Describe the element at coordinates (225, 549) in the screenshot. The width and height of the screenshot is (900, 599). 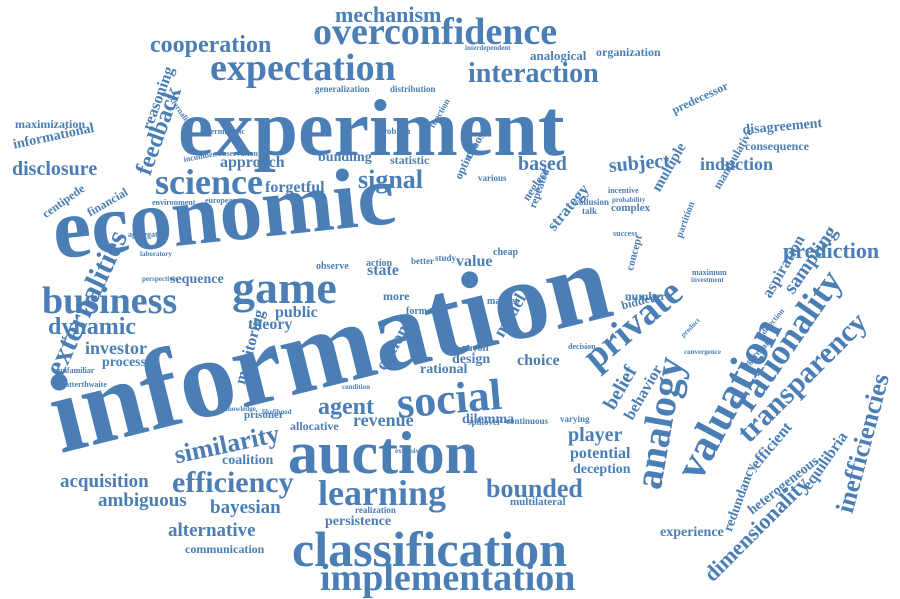
I see `word-communication: communication` at that location.